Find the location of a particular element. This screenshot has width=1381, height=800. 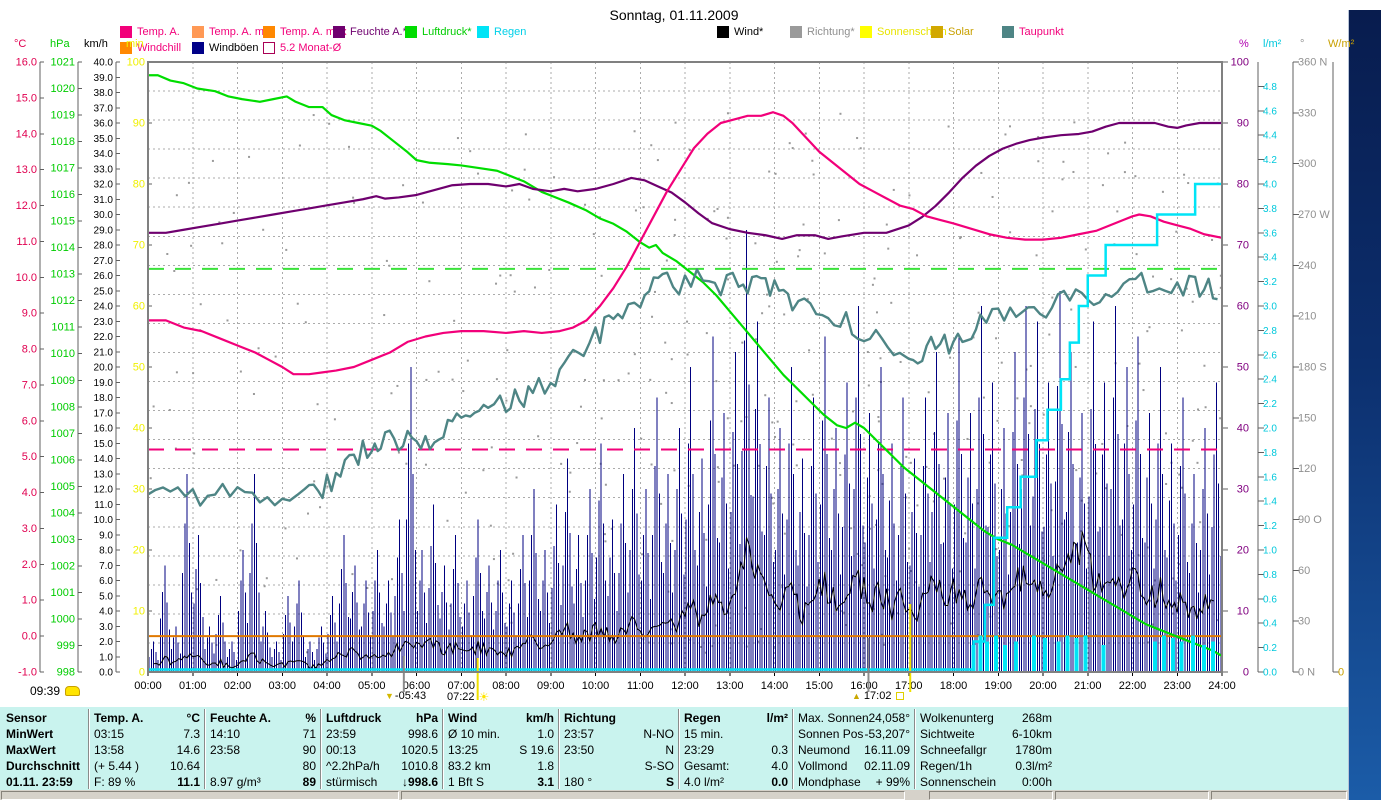

svg-text: 08:00 is located at coordinates (506, 686).